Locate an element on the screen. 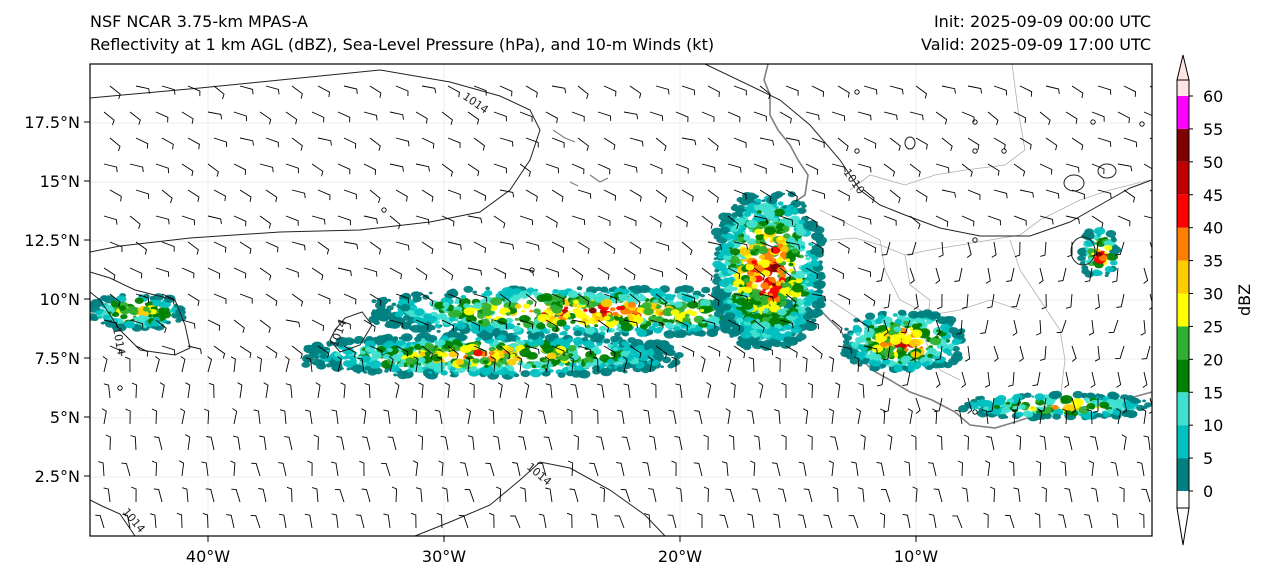 The image size is (1268, 580). colorbar-segment is located at coordinates (1183, 178).